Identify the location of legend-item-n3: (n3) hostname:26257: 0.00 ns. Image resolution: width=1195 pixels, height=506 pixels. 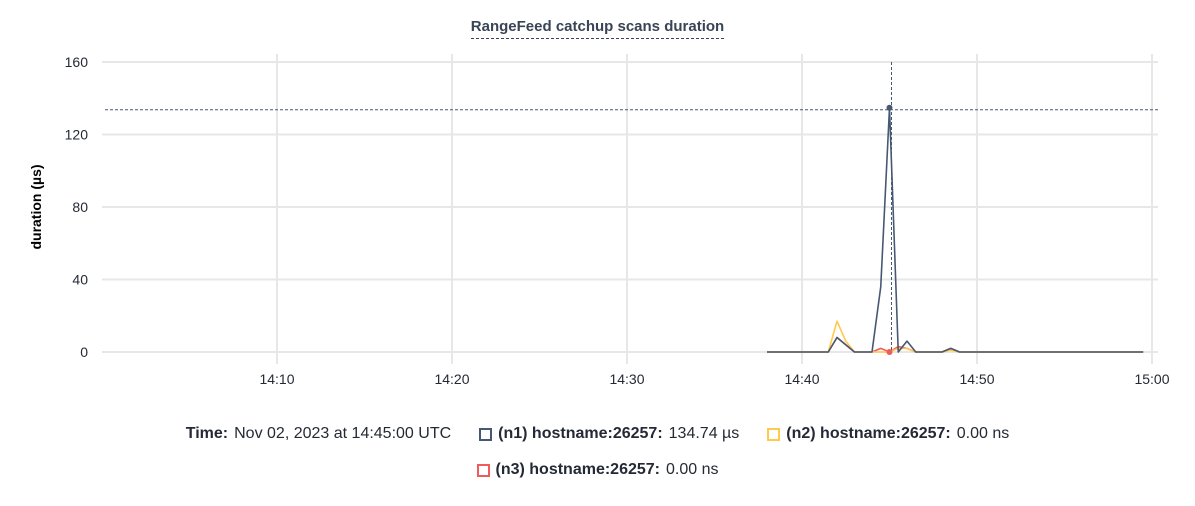
(597, 470).